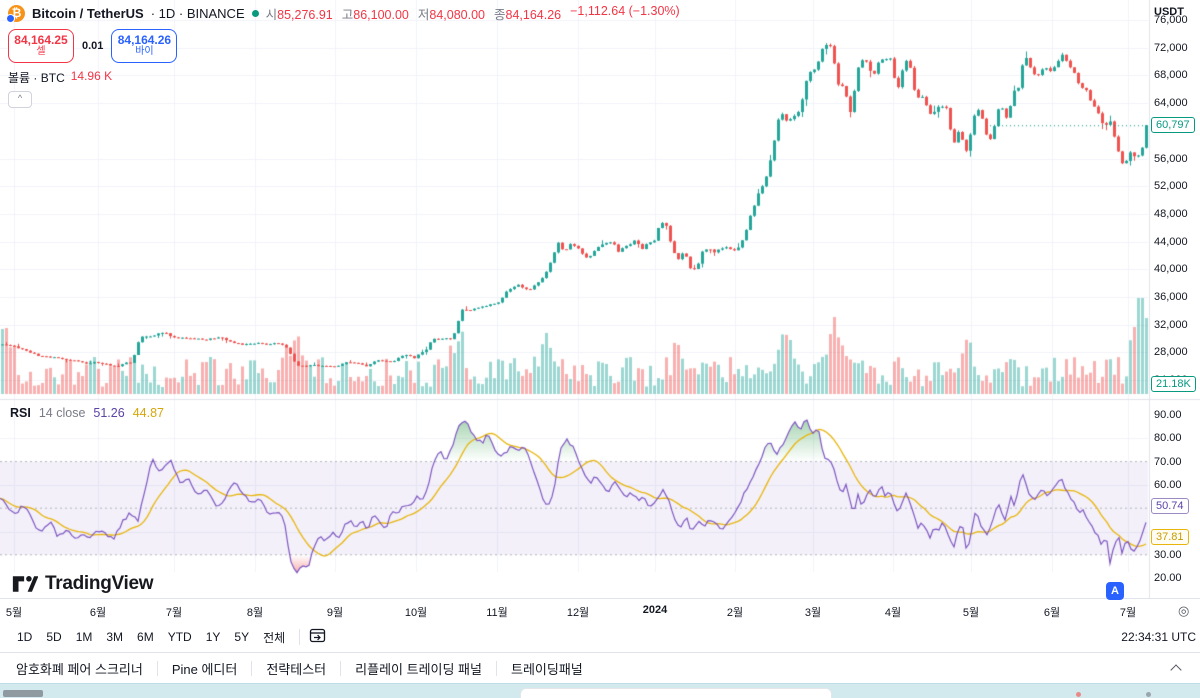 This screenshot has width=1200, height=698. What do you see at coordinates (87, 413) in the screenshot?
I see `rsi-legend: RSI 14 close 51.26 44.87` at bounding box center [87, 413].